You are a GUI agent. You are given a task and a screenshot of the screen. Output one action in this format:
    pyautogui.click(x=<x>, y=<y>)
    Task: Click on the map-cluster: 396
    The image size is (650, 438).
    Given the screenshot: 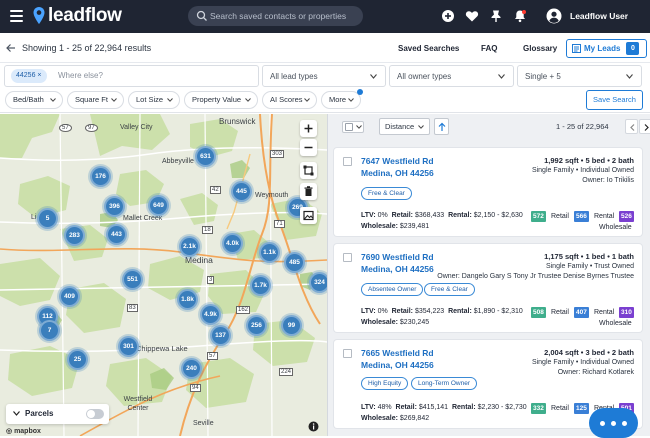 What is the action you would take?
    pyautogui.click(x=114, y=206)
    